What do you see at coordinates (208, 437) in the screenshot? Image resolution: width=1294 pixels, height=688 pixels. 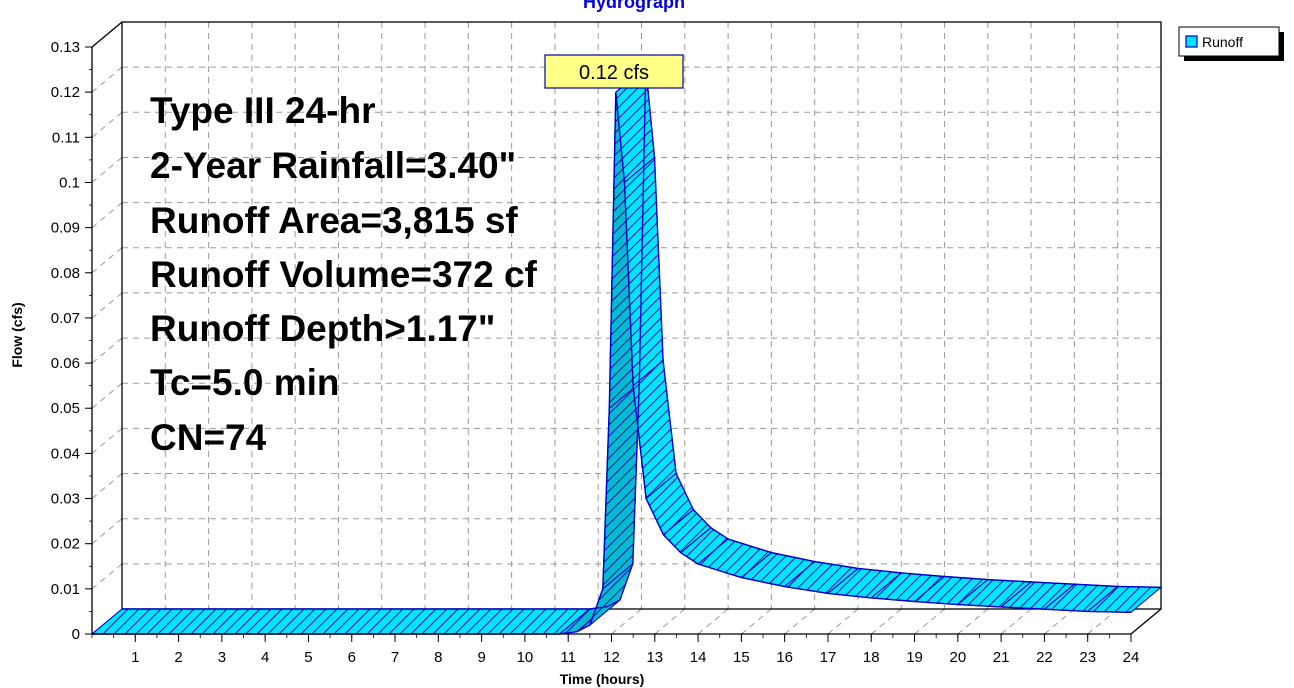 I see `annotation-cn: CN=74` at bounding box center [208, 437].